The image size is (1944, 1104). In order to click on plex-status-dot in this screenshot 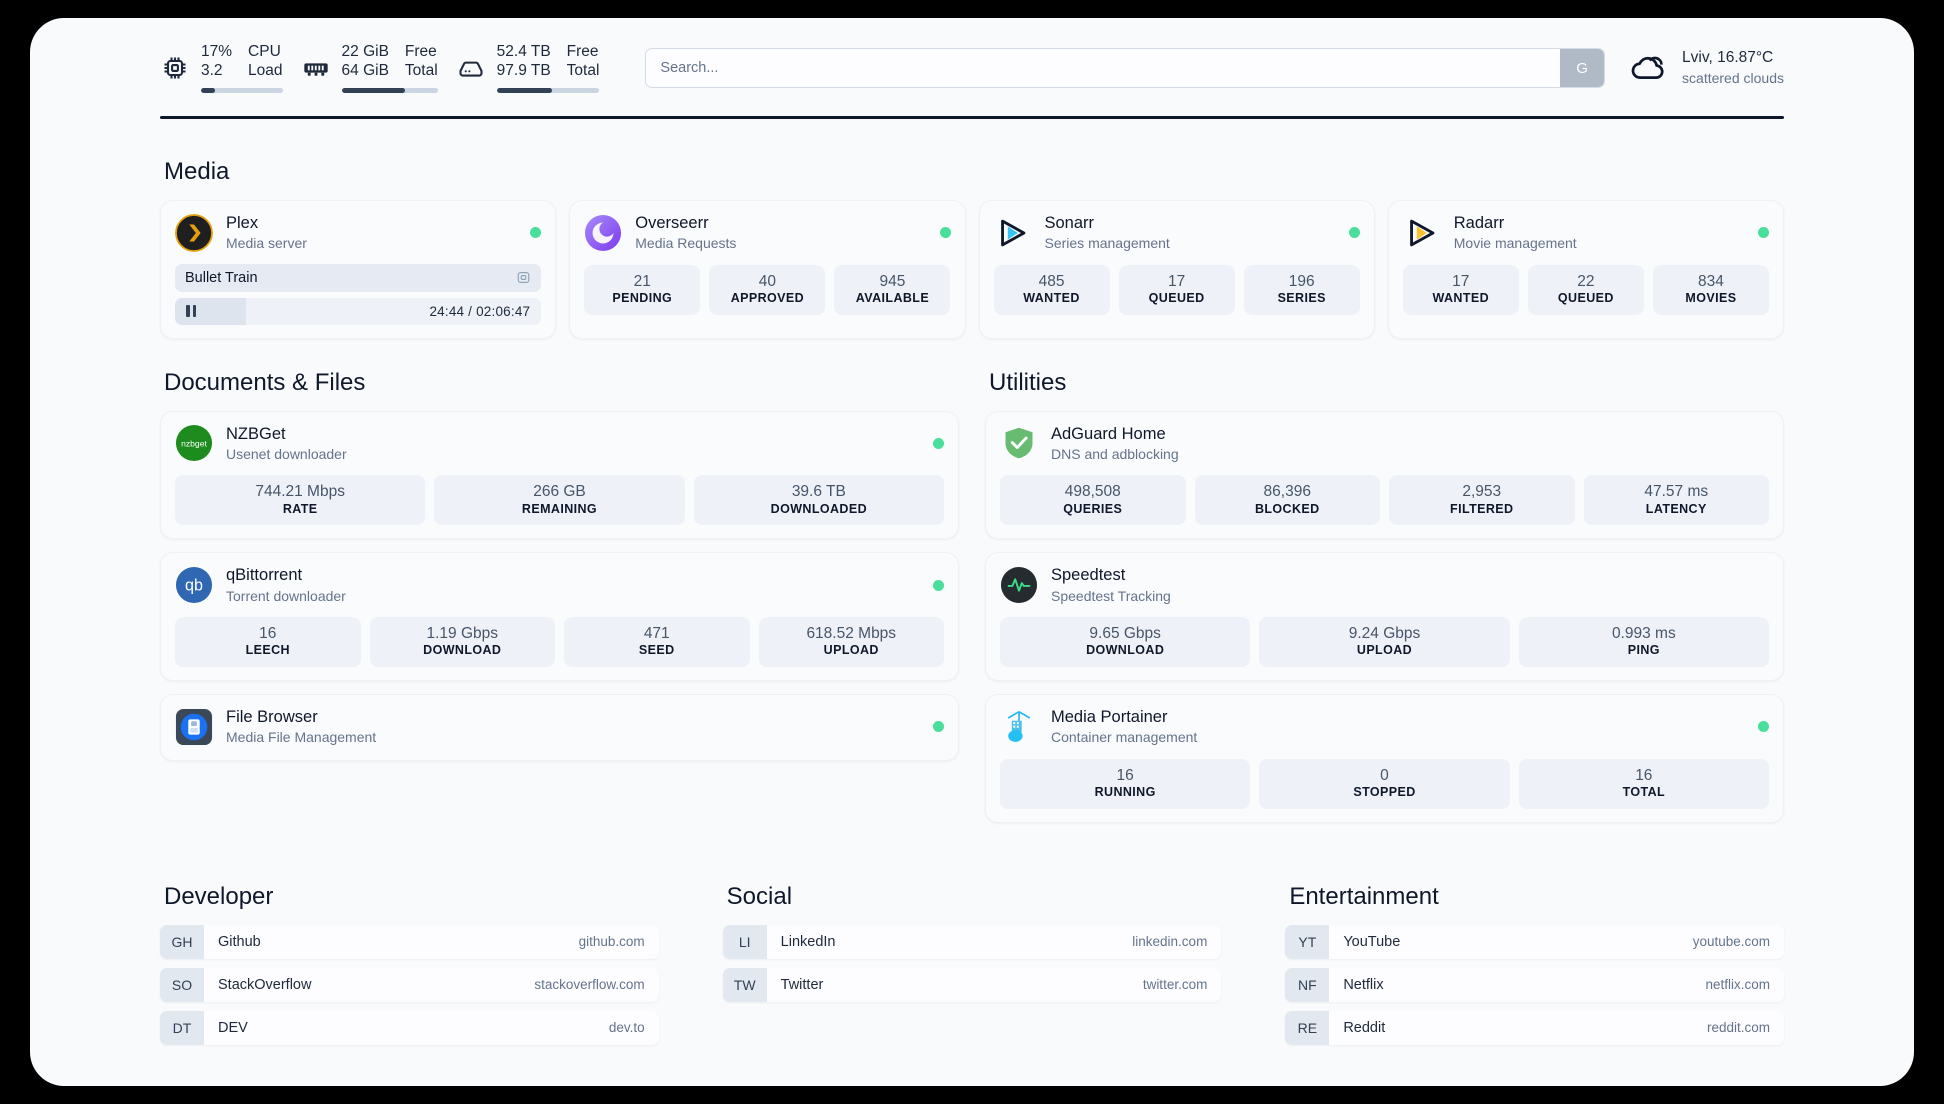, I will do `click(536, 233)`.